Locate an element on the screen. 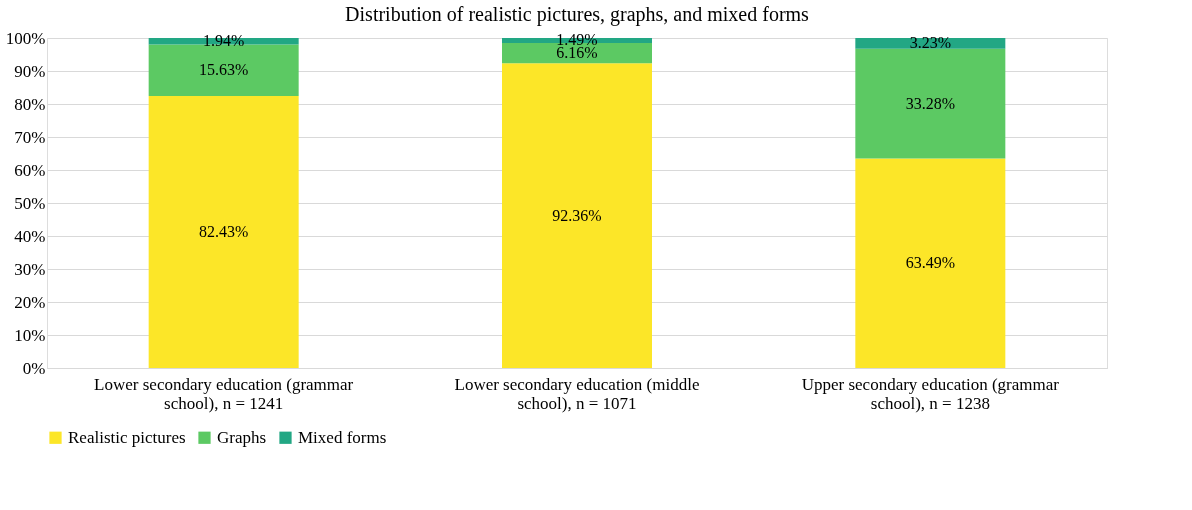 The height and width of the screenshot is (510, 1192). x-tick-label: Lower secondary education (grammar school), n = 1241 is located at coordinates (224, 393).